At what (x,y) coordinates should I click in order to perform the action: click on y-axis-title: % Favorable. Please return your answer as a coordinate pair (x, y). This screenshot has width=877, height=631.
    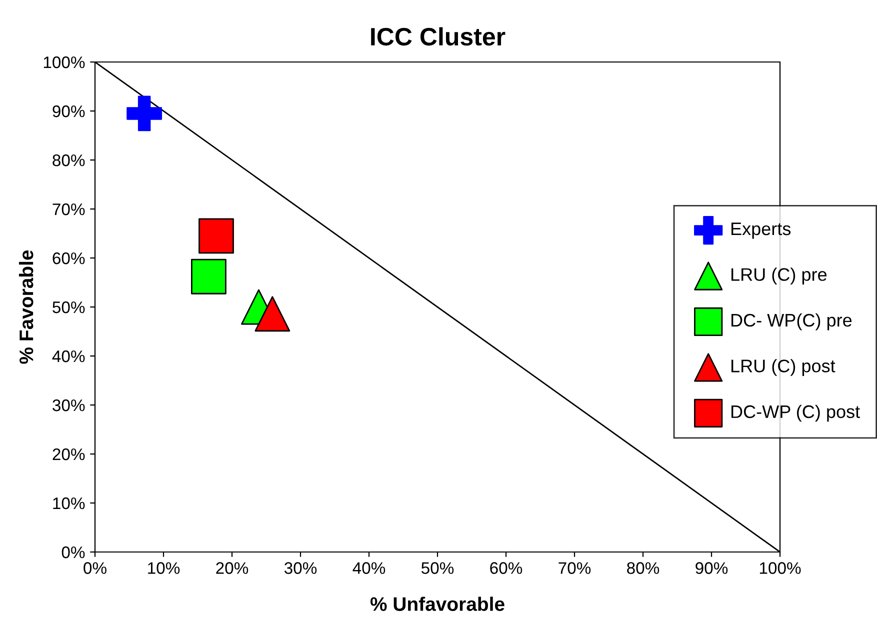
    Looking at the image, I should click on (26, 307).